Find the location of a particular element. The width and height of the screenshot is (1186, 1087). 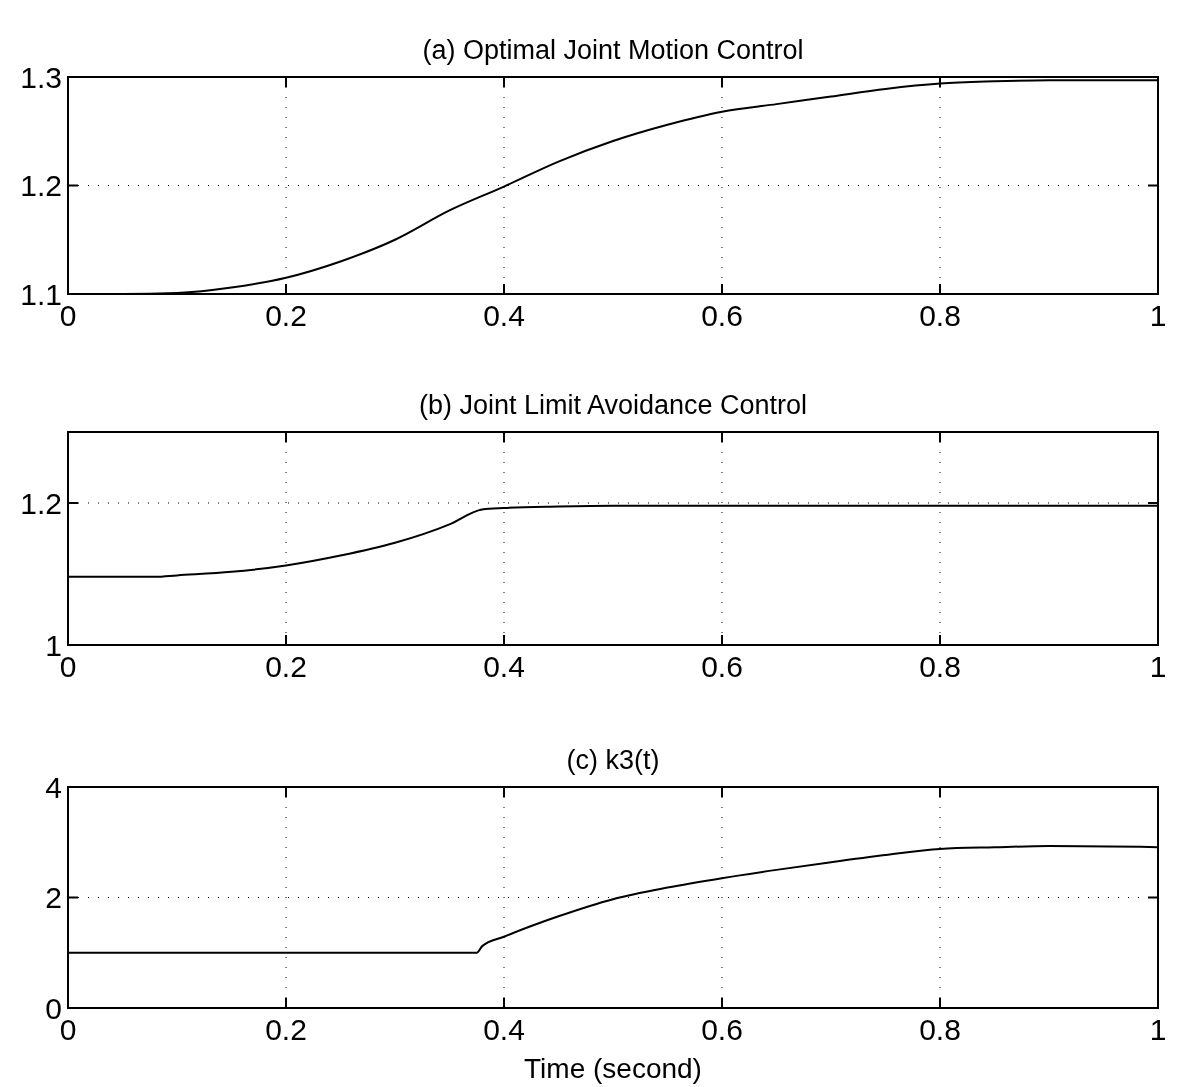

y-tick-label: 1.1 is located at coordinates (41, 294).